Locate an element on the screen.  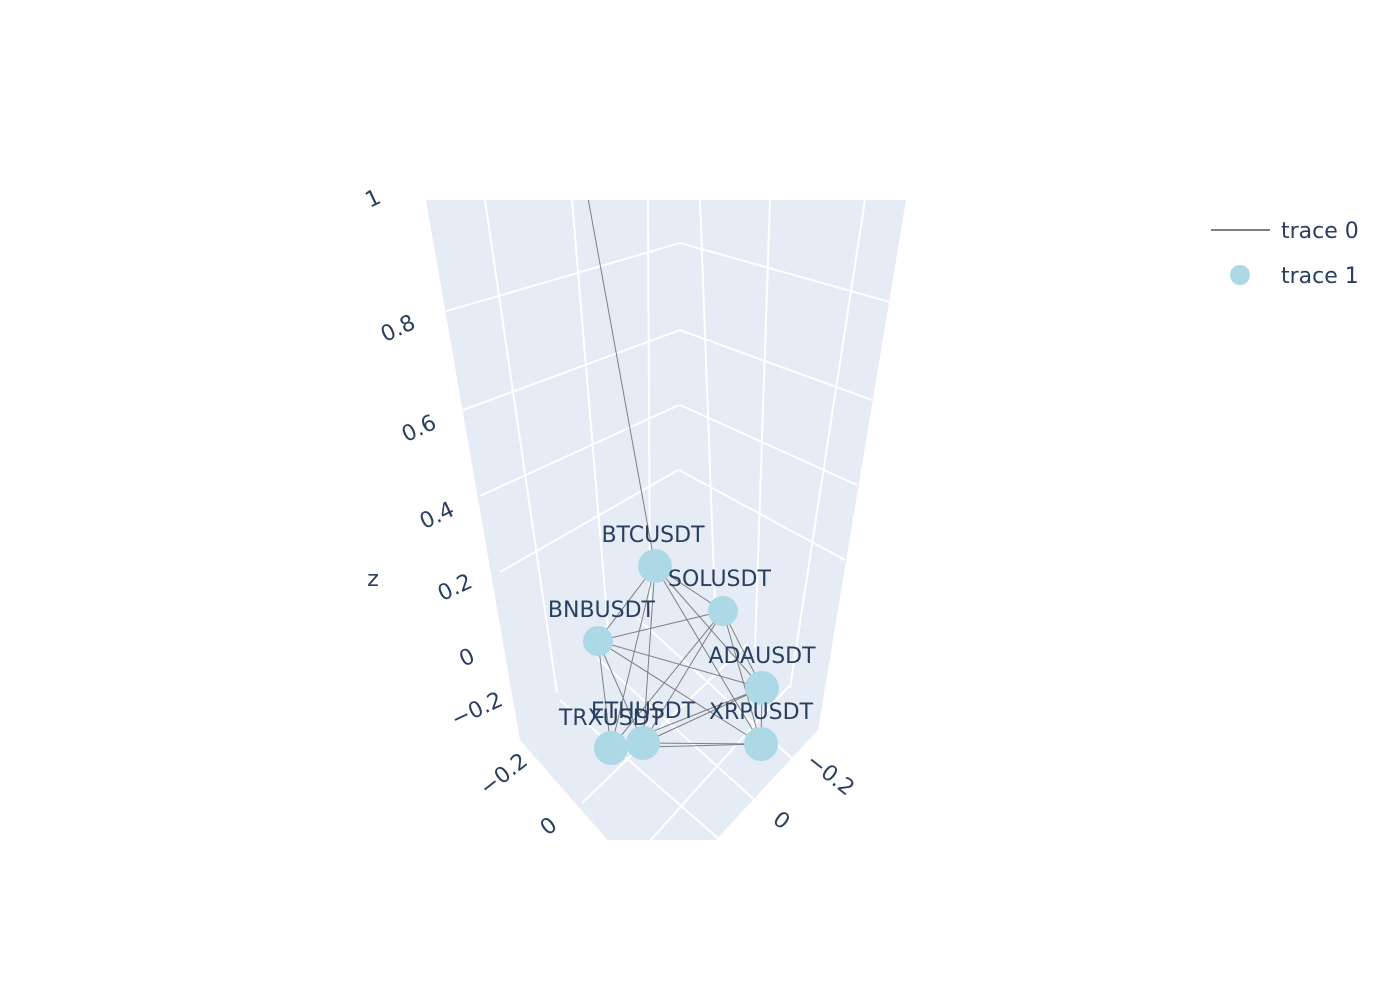
z-axis-title: z is located at coordinates (373, 579).